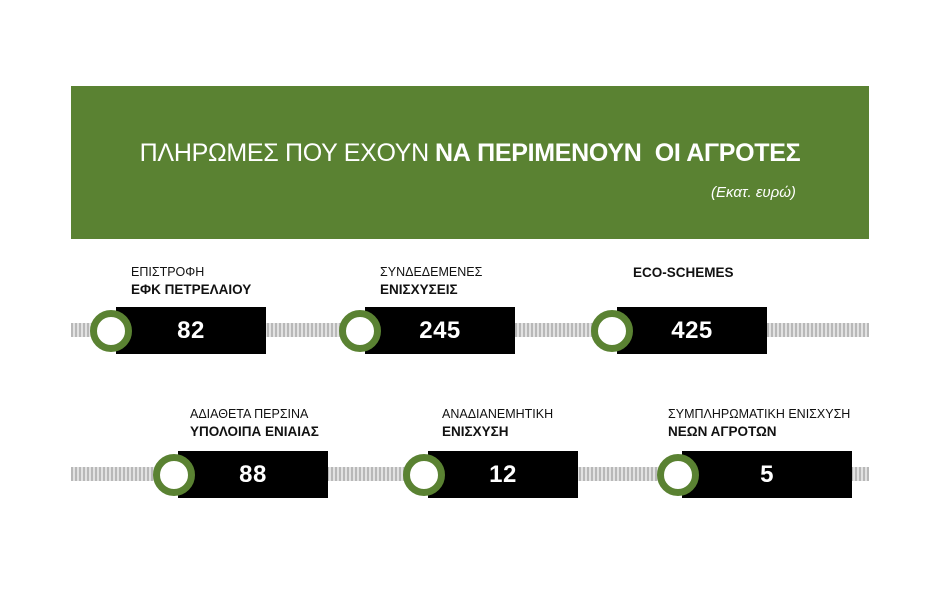 The image size is (940, 610). I want to click on value-1: 82, so click(191, 330).